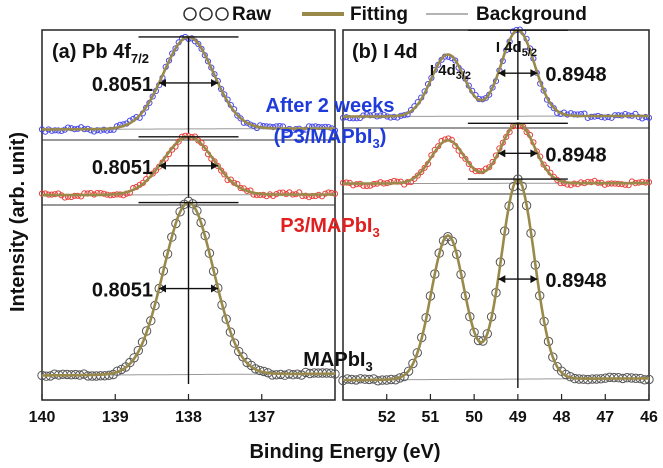 The width and height of the screenshot is (663, 468). Describe the element at coordinates (502, 153) in the screenshot. I see `fwhm-arrowhead-left-b-p3` at that location.